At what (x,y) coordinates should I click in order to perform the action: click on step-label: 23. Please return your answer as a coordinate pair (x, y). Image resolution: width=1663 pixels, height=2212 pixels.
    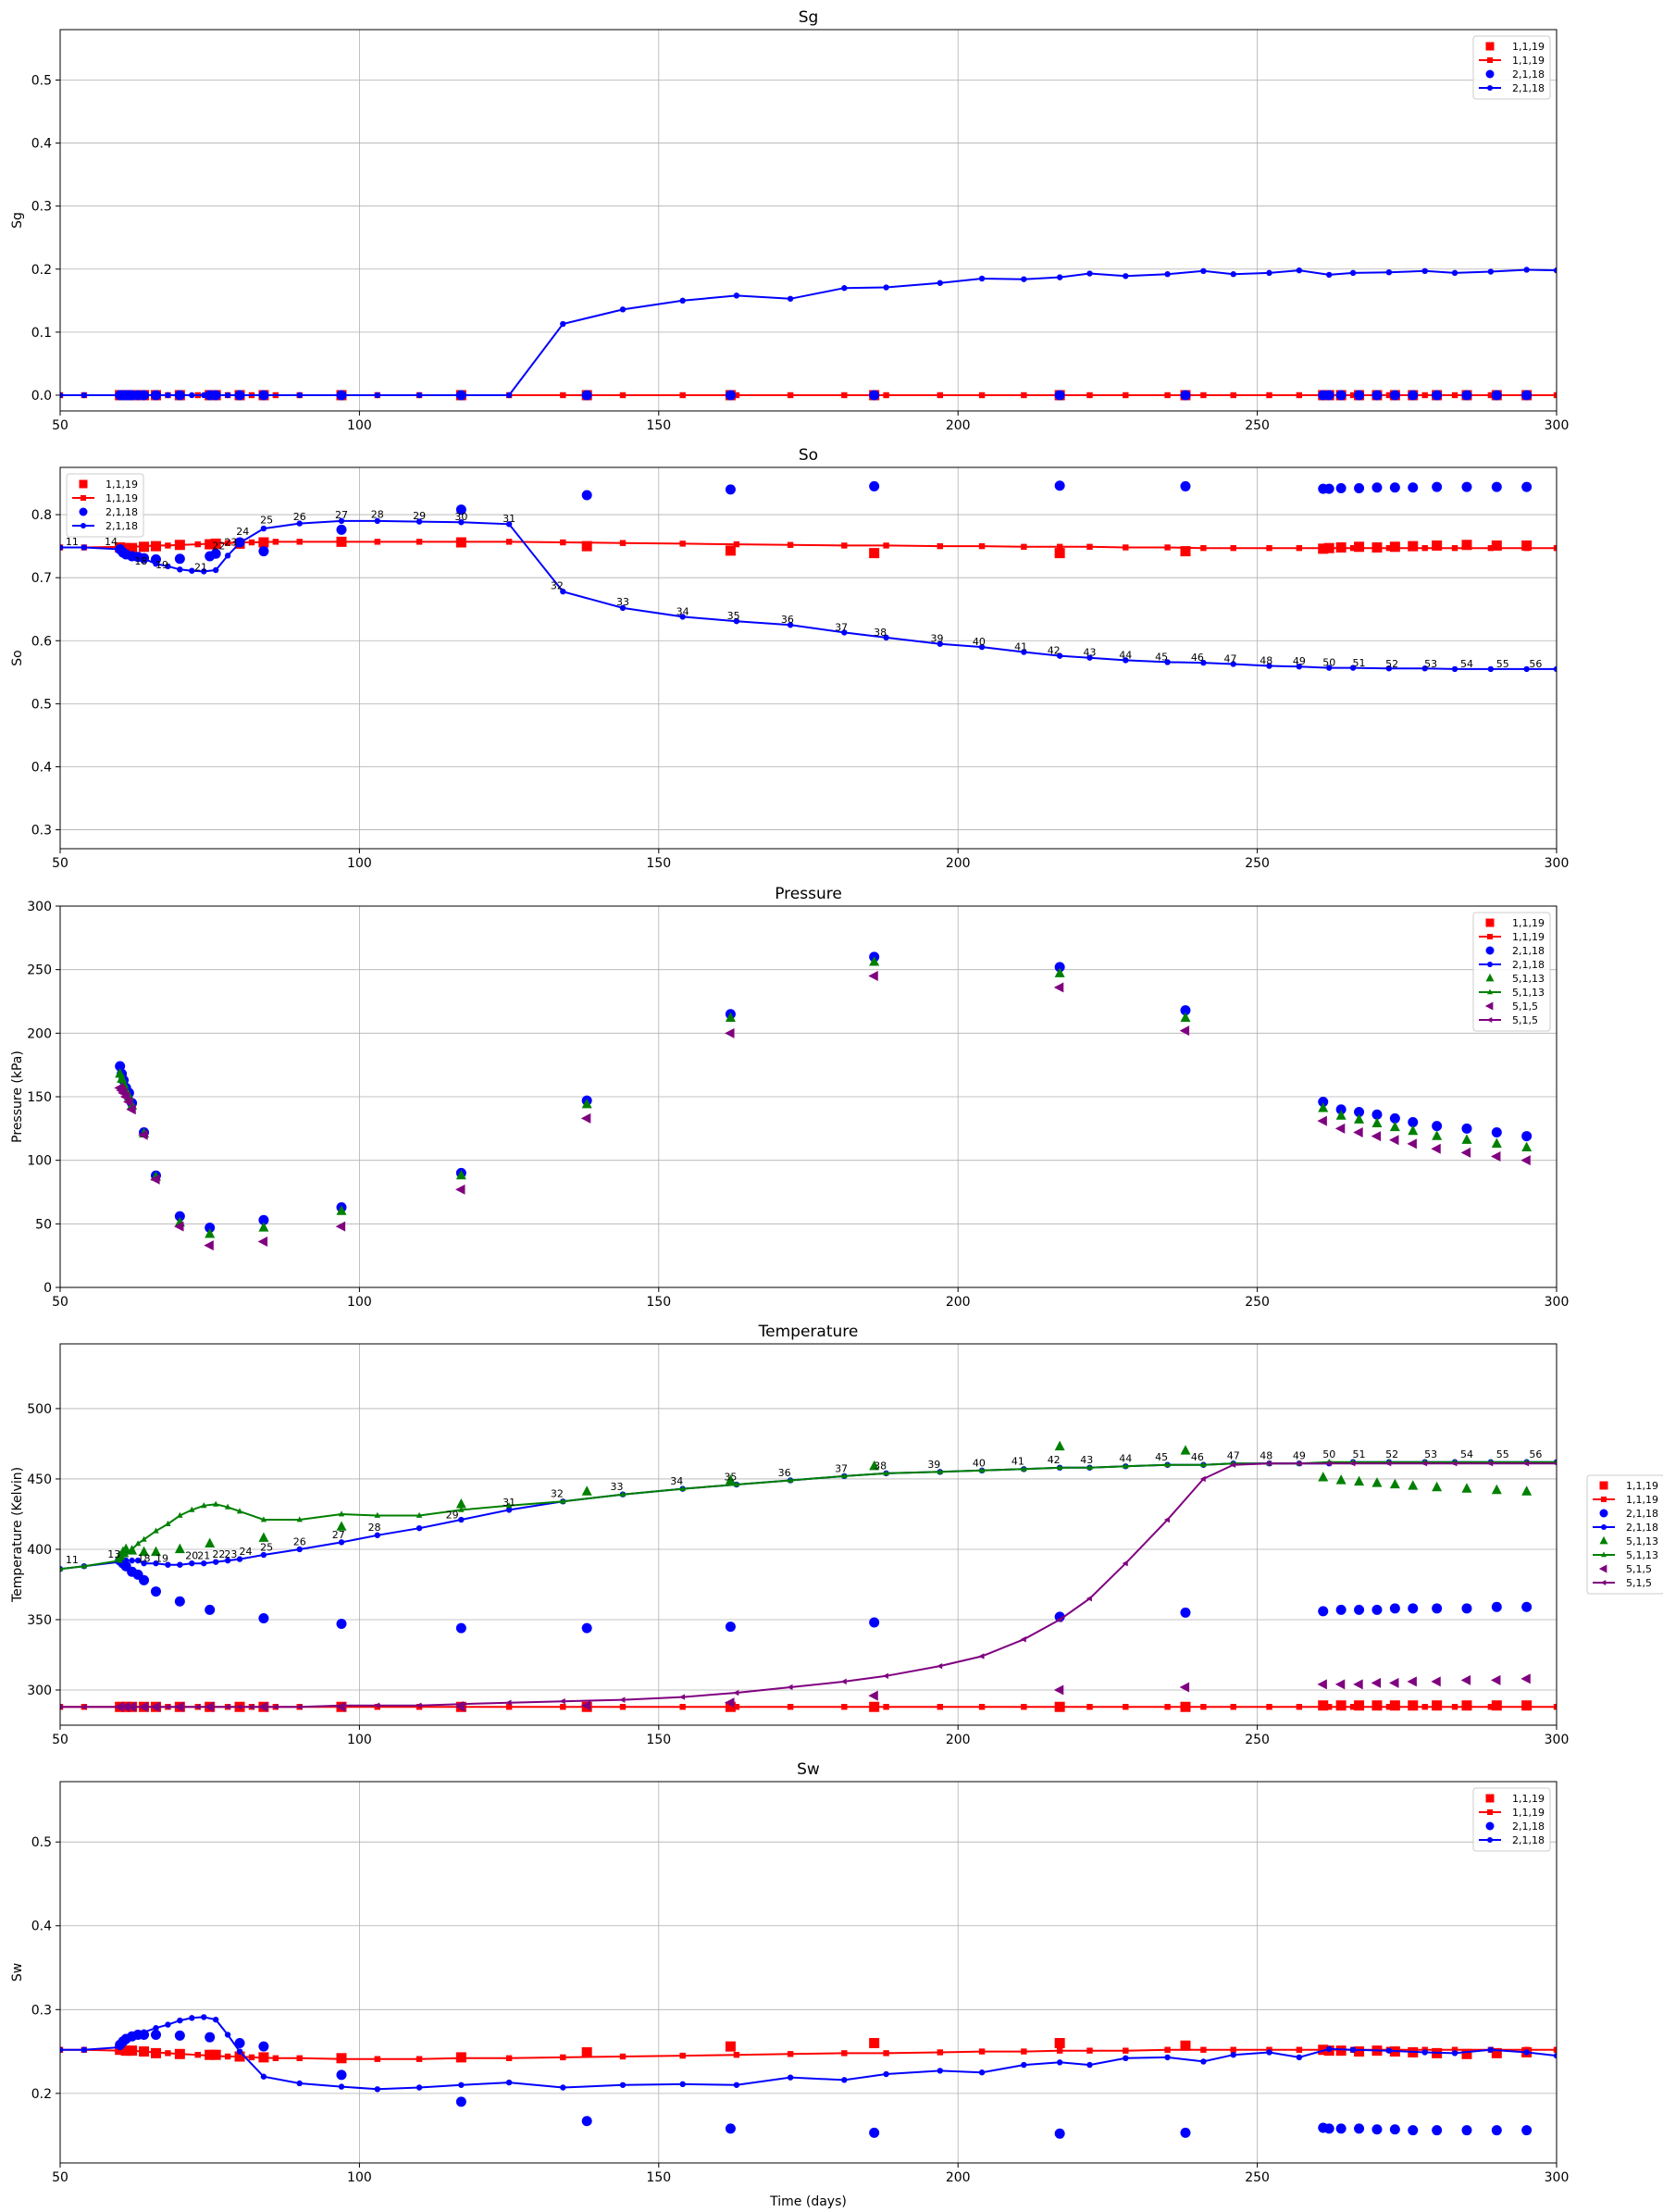
    Looking at the image, I should click on (231, 542).